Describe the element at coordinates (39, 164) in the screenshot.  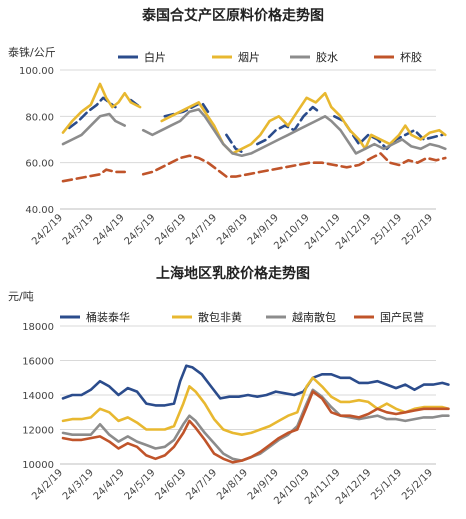
I see `y-tick-label: 60.00` at that location.